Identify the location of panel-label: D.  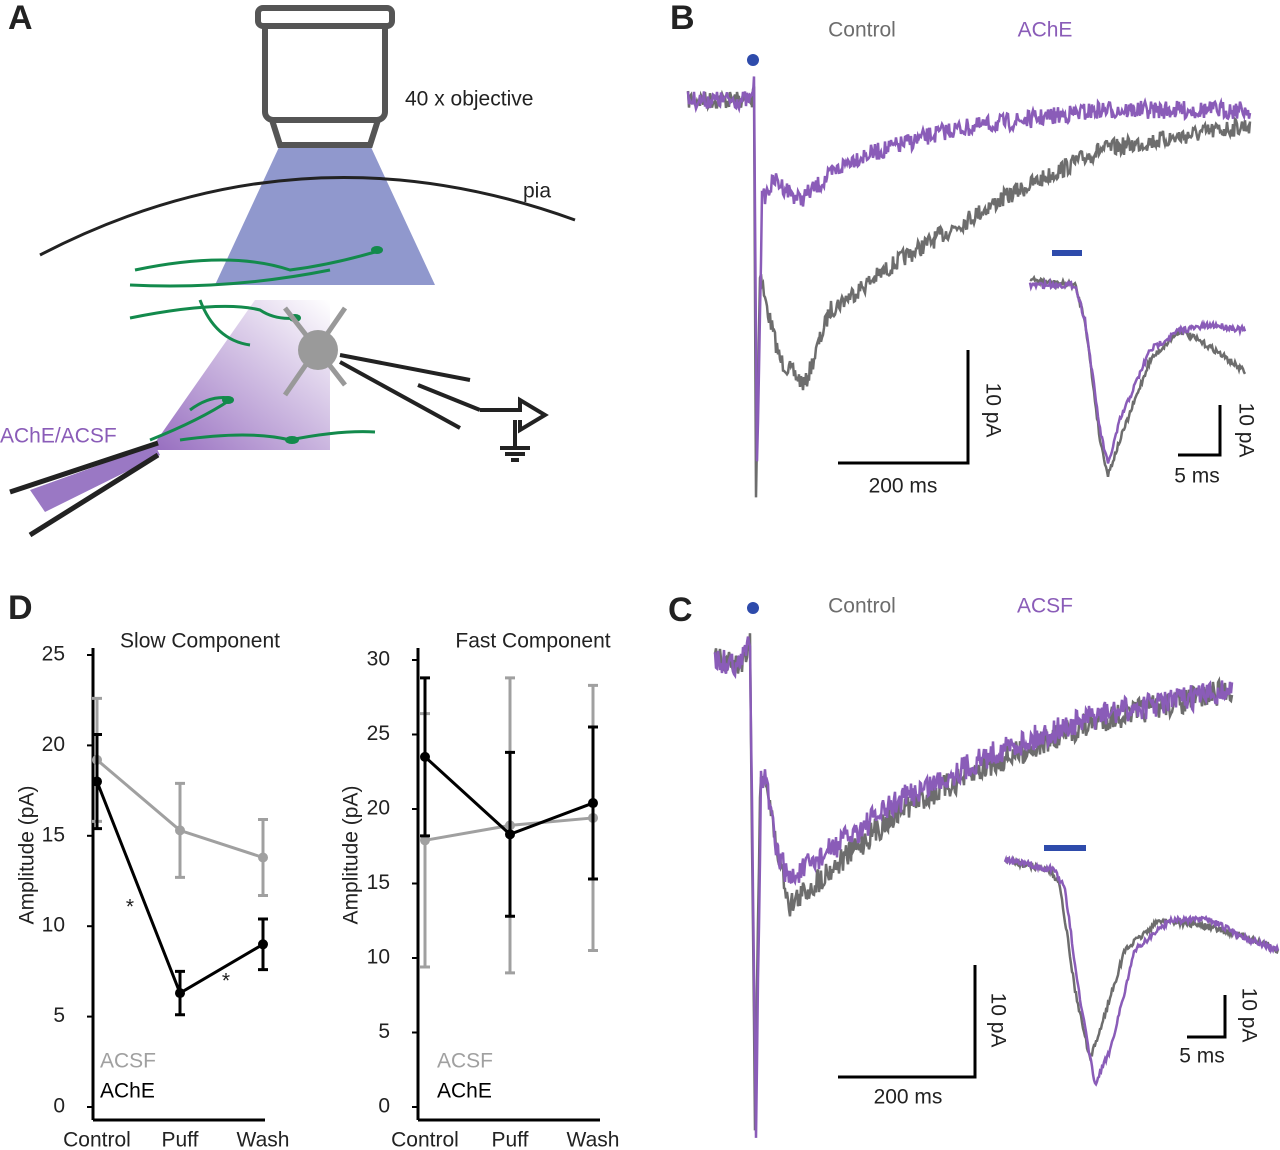
(20, 608).